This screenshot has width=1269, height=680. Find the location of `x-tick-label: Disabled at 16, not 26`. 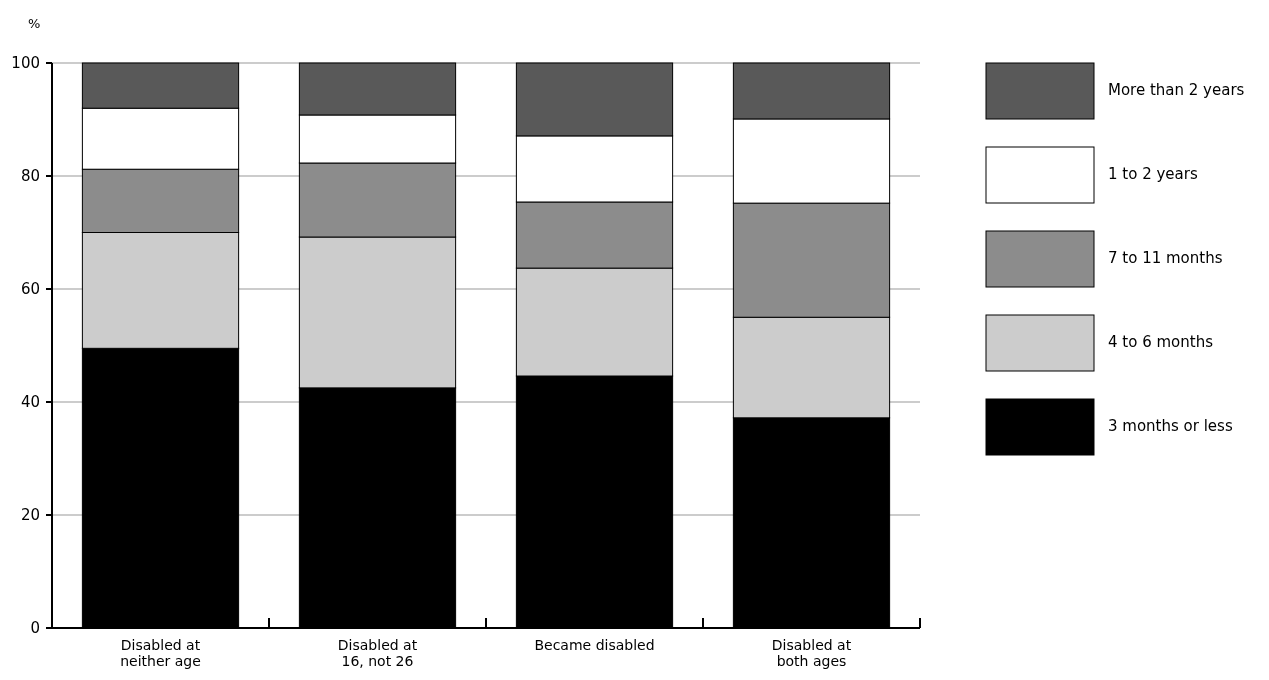

x-tick-label: Disabled at 16, not 26 is located at coordinates (377, 653).